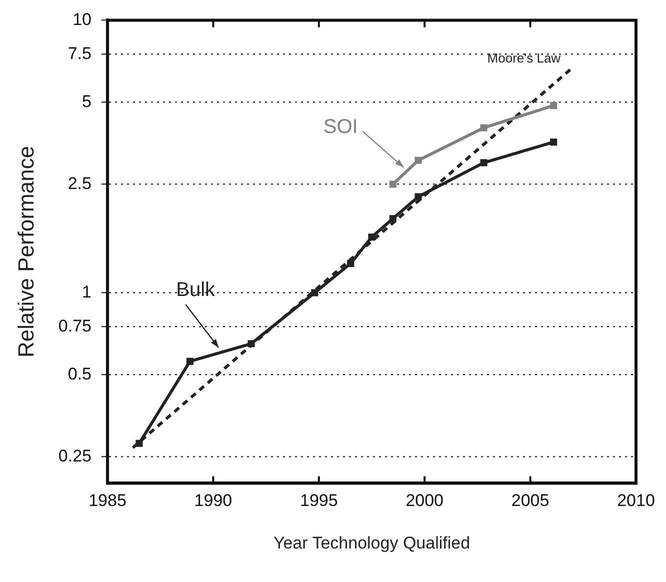 This screenshot has width=666, height=582. Describe the element at coordinates (530, 500) in the screenshot. I see `x-tick-label: 2005` at that location.